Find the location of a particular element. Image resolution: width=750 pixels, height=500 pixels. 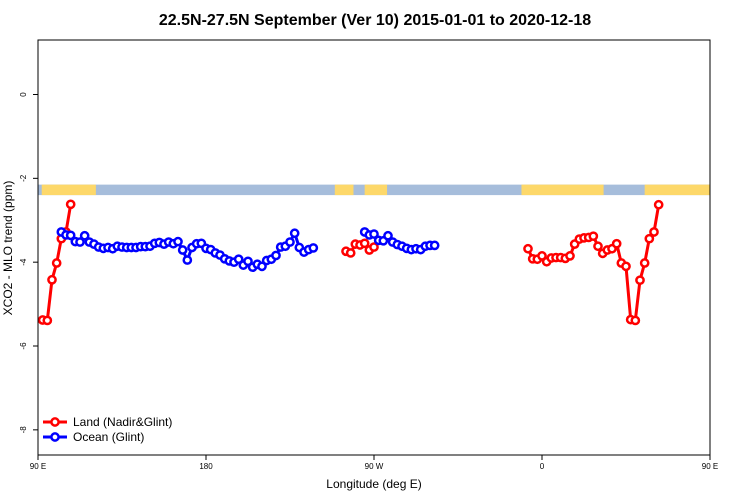

legend-label-land: Land (Nadir&Glint) is located at coordinates (122, 422).